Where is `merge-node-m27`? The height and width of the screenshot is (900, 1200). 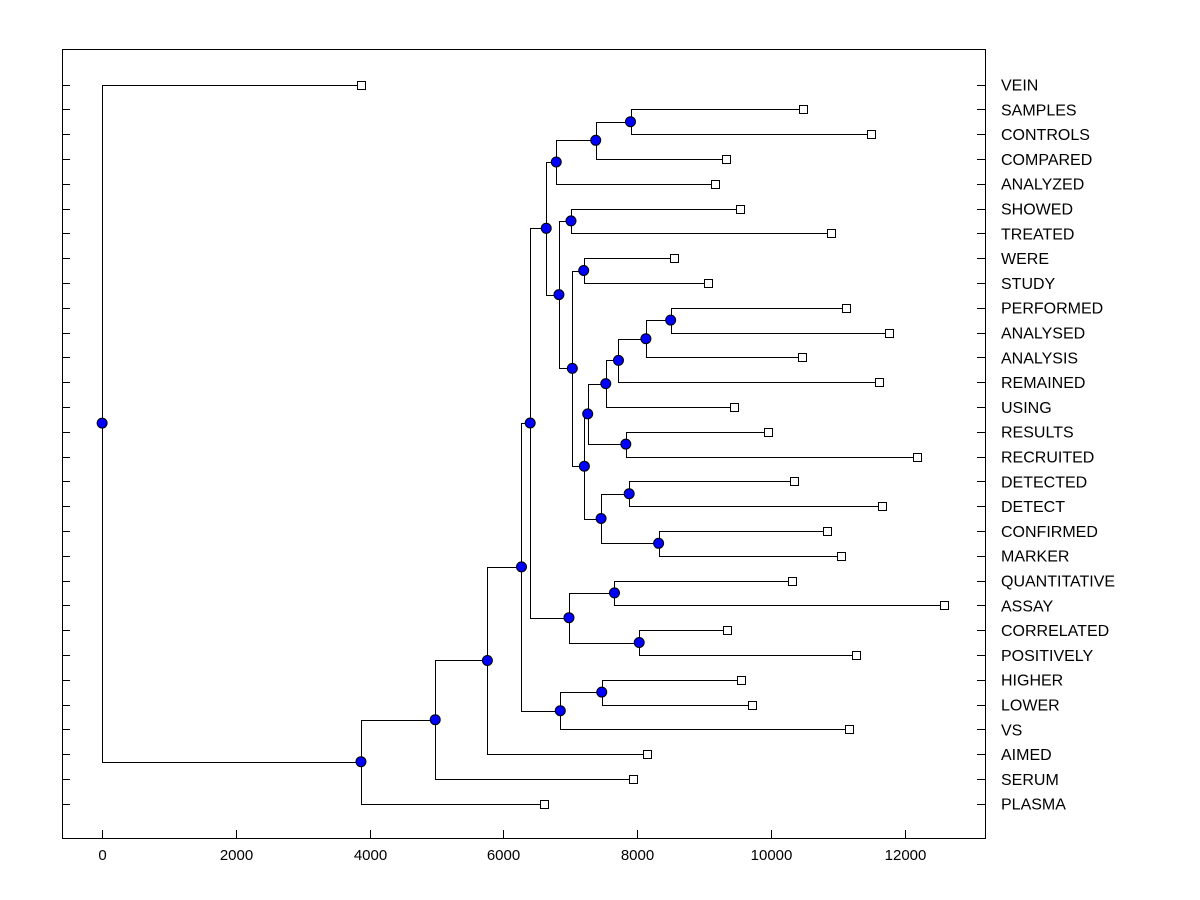
merge-node-m27 is located at coordinates (435, 720).